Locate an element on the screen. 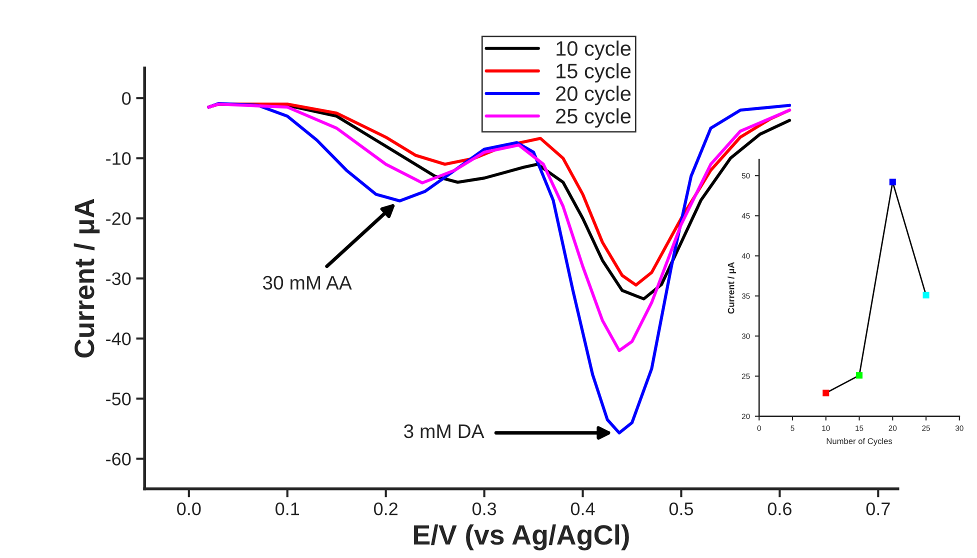 Image resolution: width=977 pixels, height=558 pixels. x-tick-label: 0.6 is located at coordinates (780, 509).